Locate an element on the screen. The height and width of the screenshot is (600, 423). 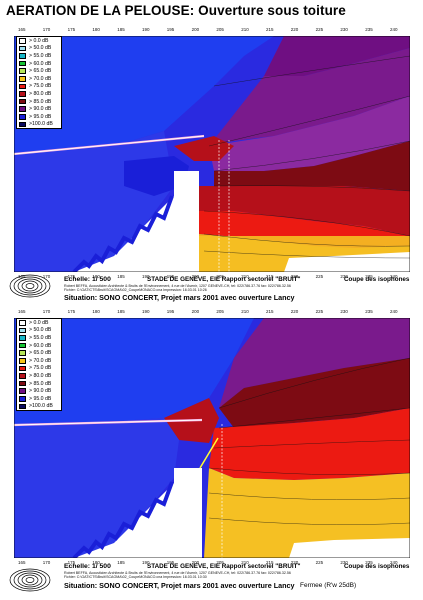
legend-item: > 55.0 dB is located at coordinates (39, 56).